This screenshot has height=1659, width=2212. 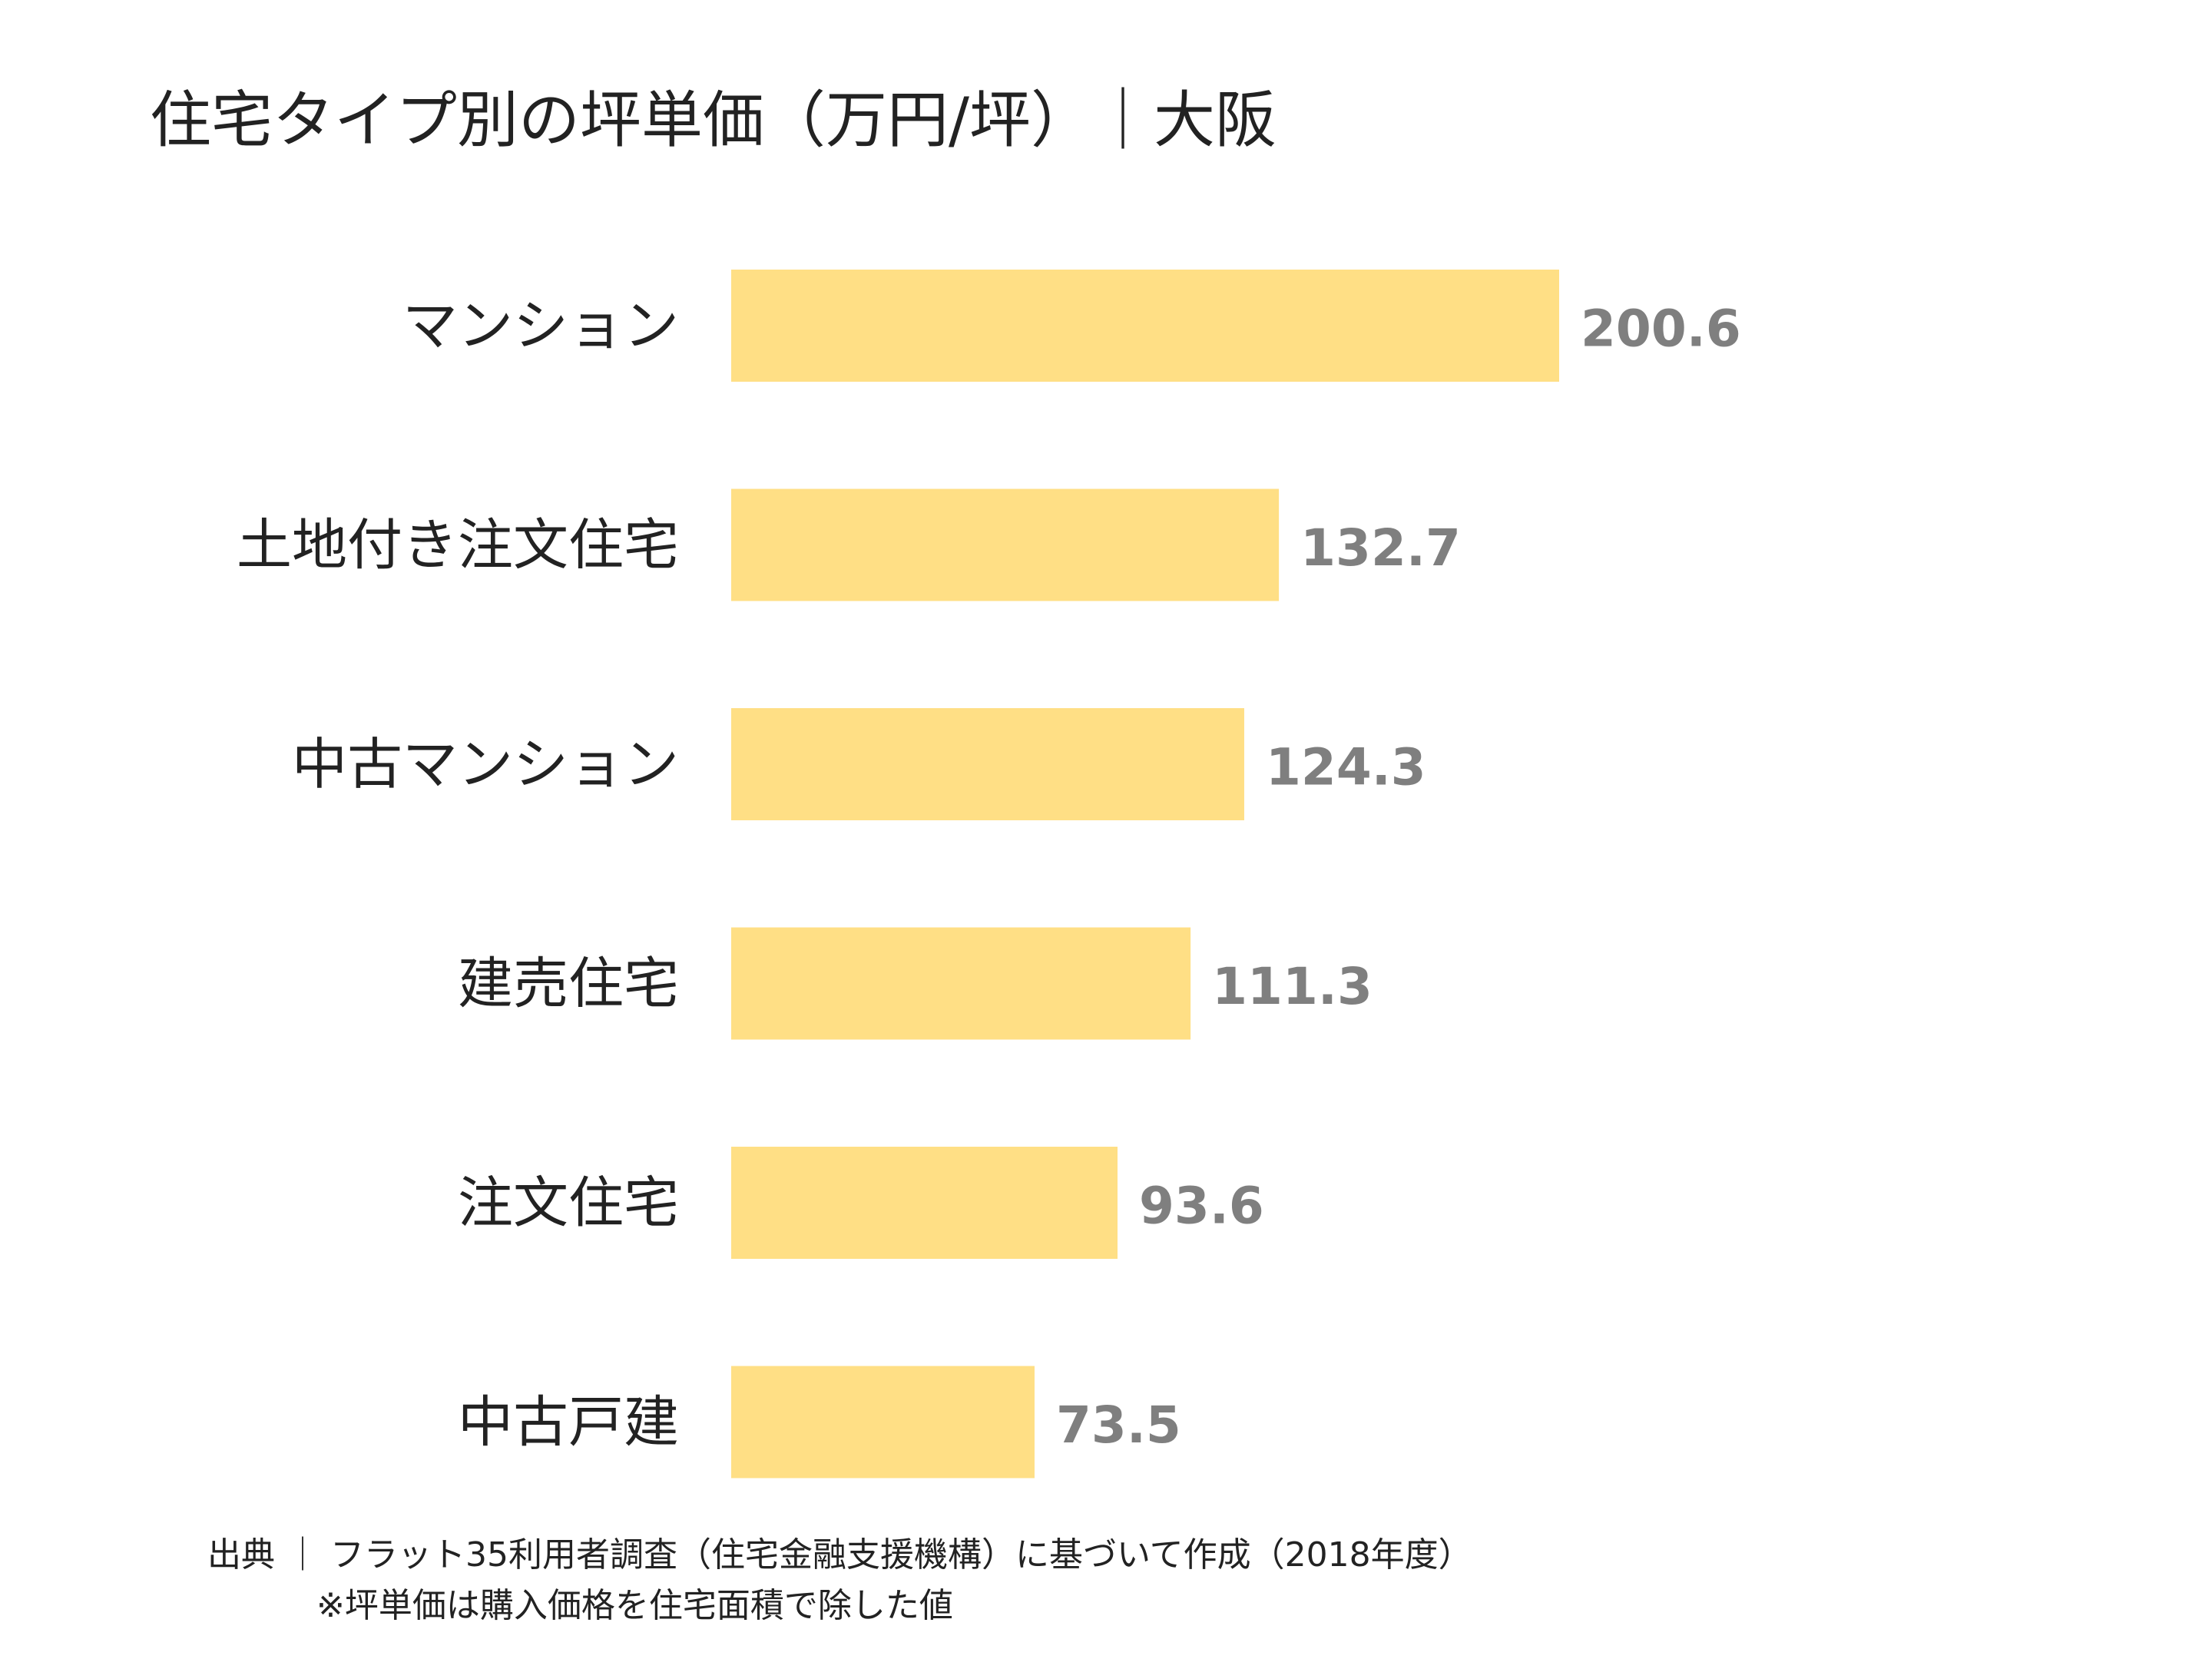 What do you see at coordinates (568, 1203) in the screenshot?
I see `category-label-4: 注文住宅` at bounding box center [568, 1203].